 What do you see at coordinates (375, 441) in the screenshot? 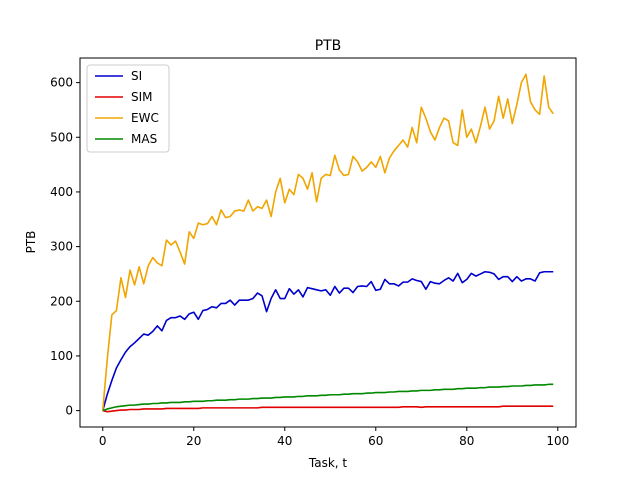
I see `x-tick-label: 60` at bounding box center [375, 441].